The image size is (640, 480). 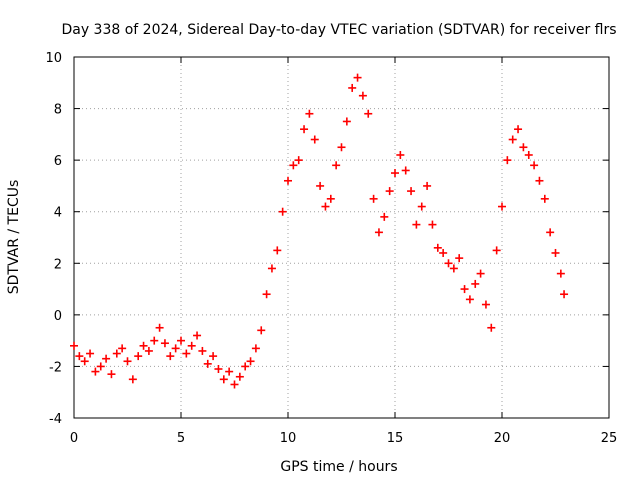 I want to click on x-tick-label: 5, so click(x=181, y=438).